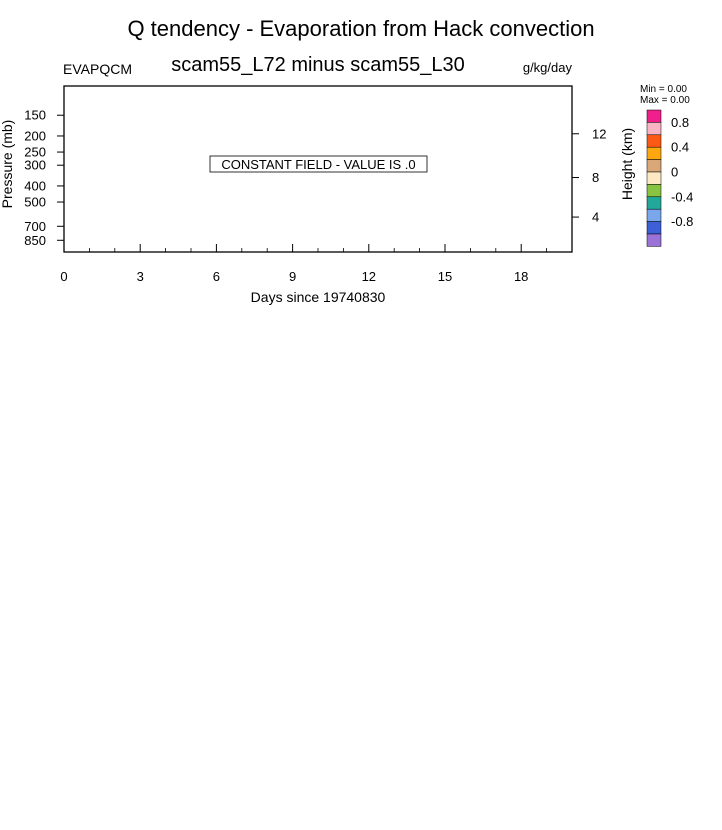 Image resolution: width=722 pixels, height=830 pixels. What do you see at coordinates (595, 217) in the screenshot?
I see `y2-tick-label: 4` at bounding box center [595, 217].